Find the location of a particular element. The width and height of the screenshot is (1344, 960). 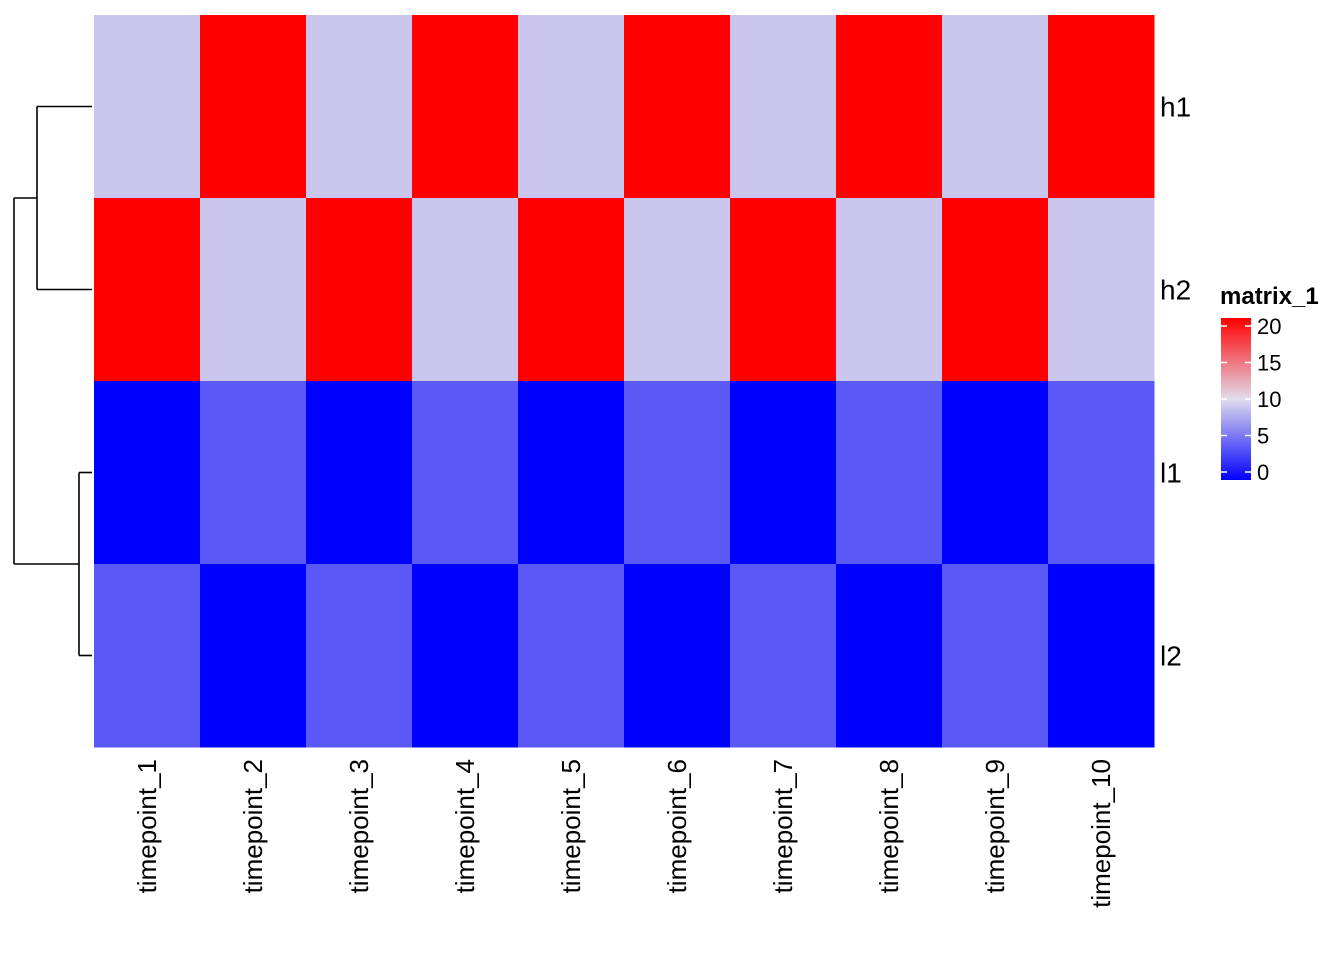

column-label-timepoint_6: timepoint_6 is located at coordinates (677, 826).